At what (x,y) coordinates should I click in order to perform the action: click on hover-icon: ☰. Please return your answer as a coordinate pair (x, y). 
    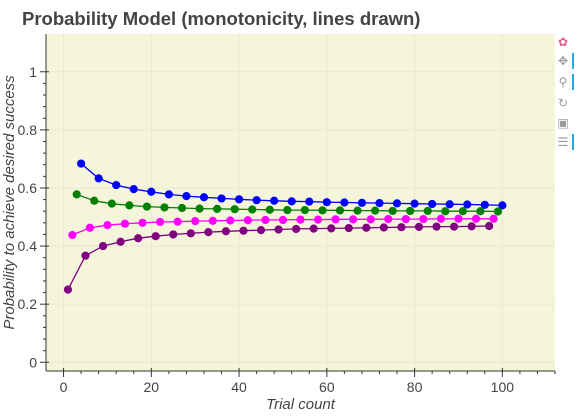
    Looking at the image, I should click on (564, 142).